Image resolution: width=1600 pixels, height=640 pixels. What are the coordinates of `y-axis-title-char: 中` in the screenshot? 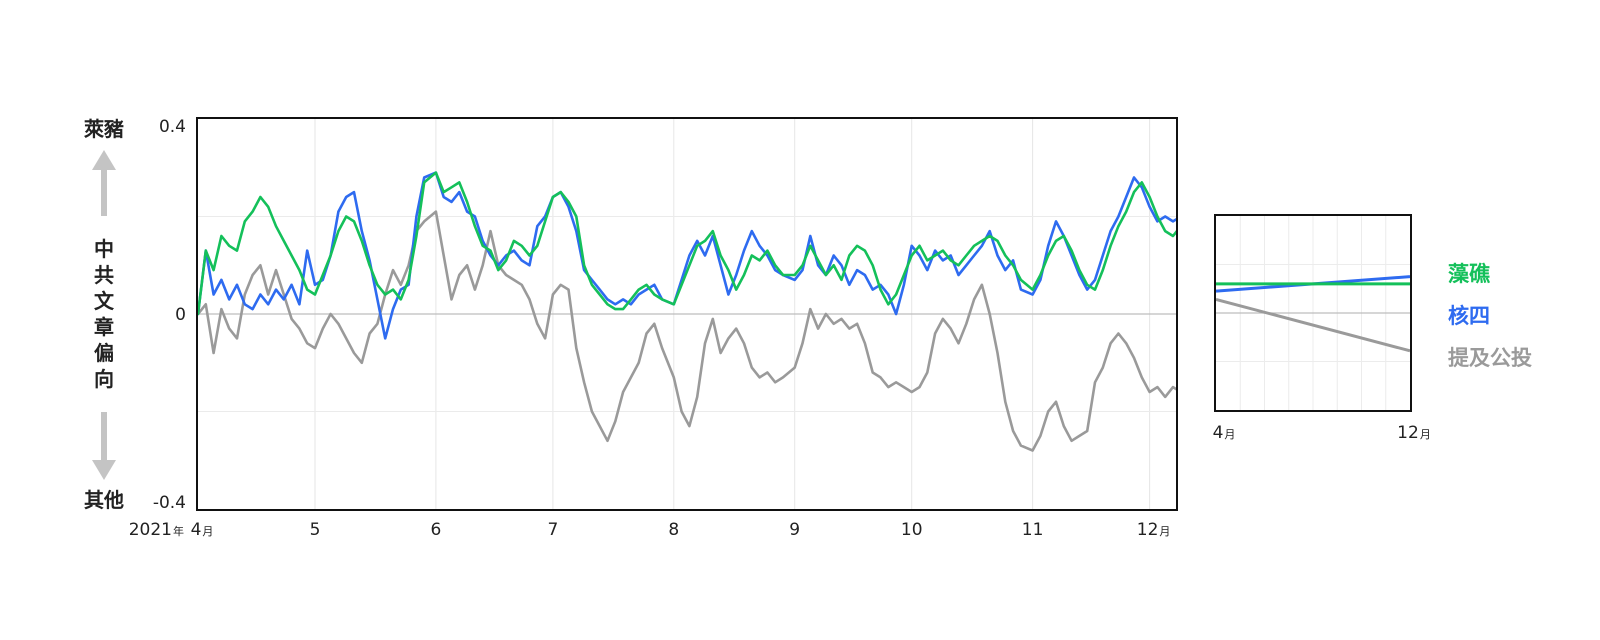 It's located at (104, 249).